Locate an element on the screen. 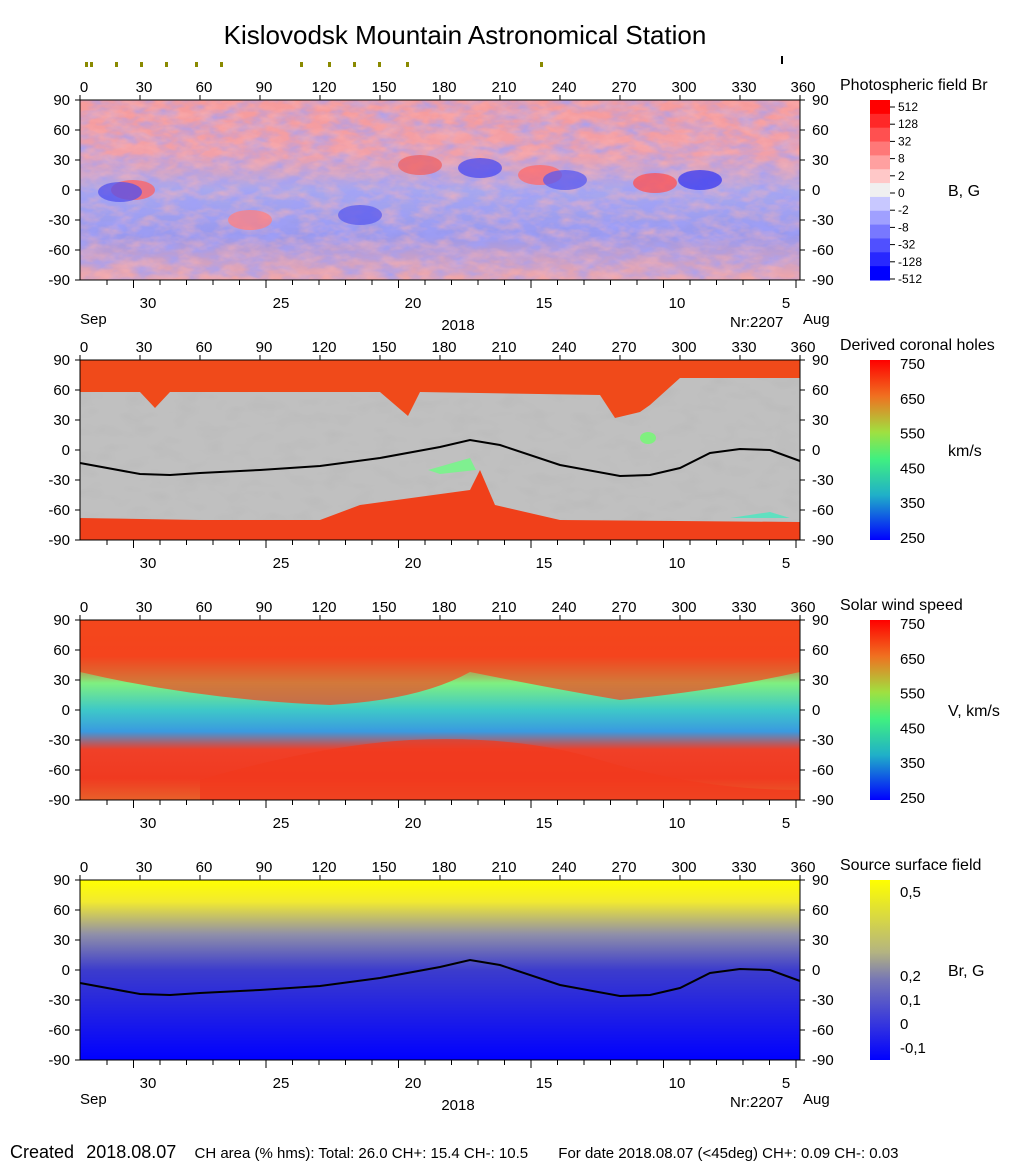 The image size is (1020, 1172). colorbar-label: 0,2 is located at coordinates (910, 976).